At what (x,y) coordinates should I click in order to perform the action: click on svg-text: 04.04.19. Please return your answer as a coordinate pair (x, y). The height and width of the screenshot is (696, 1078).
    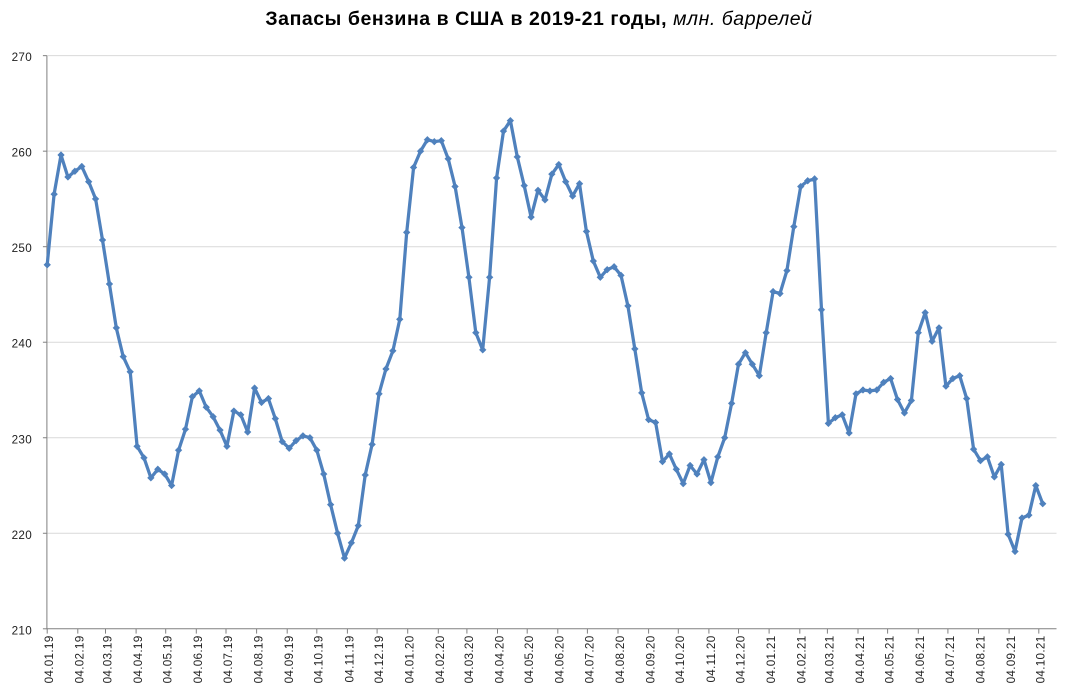
    Looking at the image, I should click on (138, 660).